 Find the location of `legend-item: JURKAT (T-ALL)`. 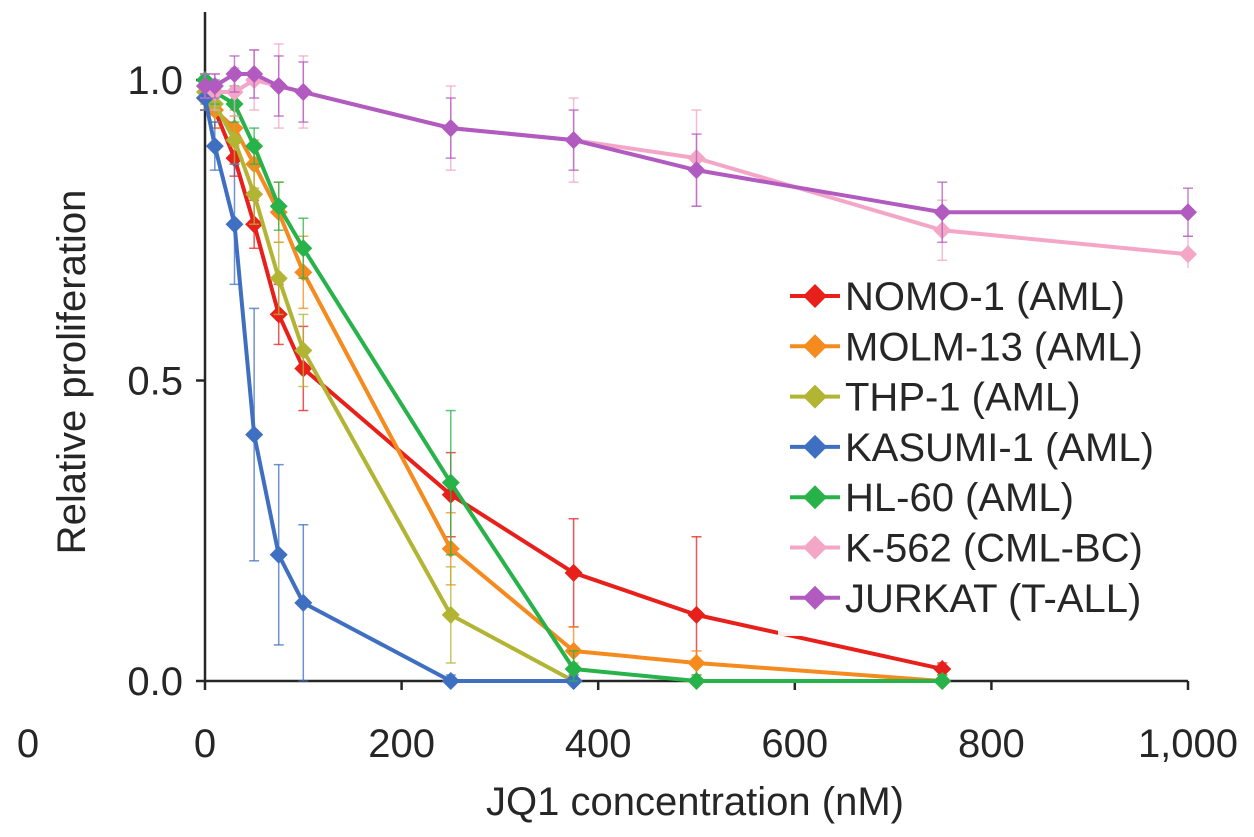

legend-item: JURKAT (T-ALL) is located at coordinates (965, 599).